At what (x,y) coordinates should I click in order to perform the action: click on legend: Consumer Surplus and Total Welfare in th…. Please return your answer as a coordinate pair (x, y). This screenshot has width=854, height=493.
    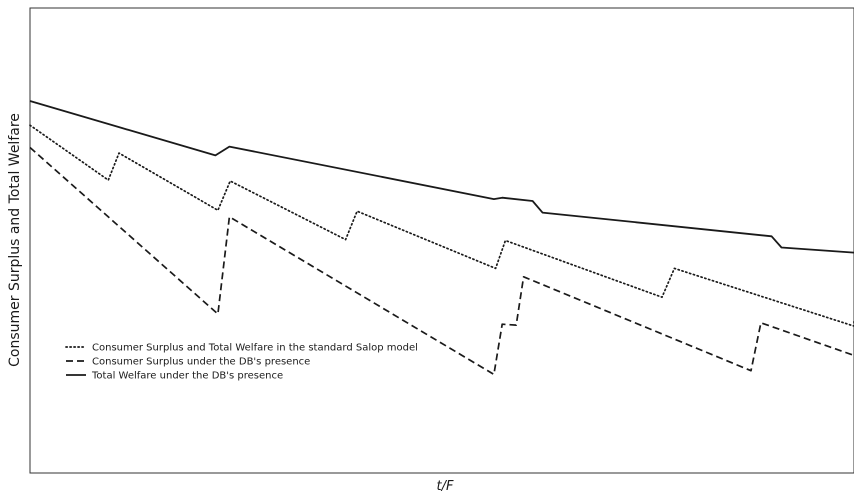
    Looking at the image, I should click on (241, 362).